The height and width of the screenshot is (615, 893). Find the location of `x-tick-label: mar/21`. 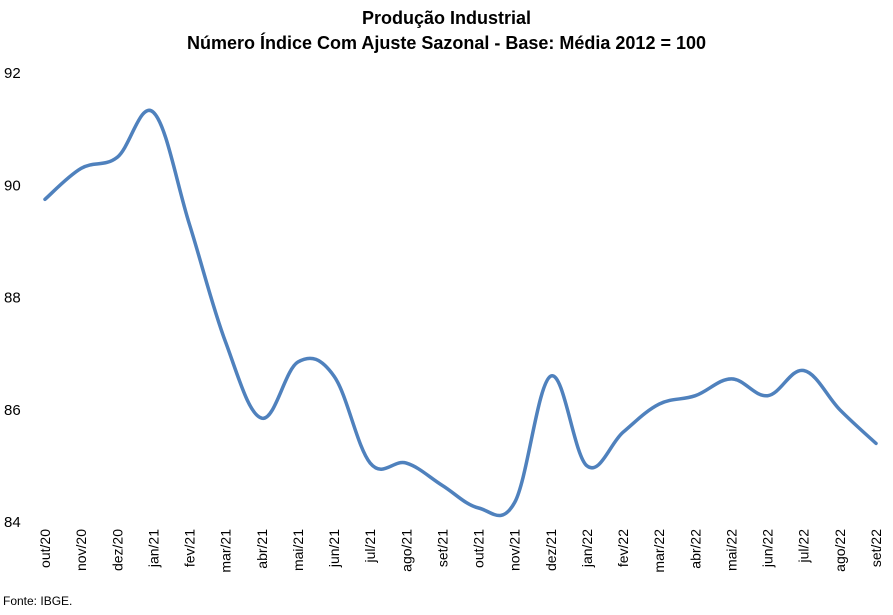

x-tick-label: mar/21 is located at coordinates (226, 551).